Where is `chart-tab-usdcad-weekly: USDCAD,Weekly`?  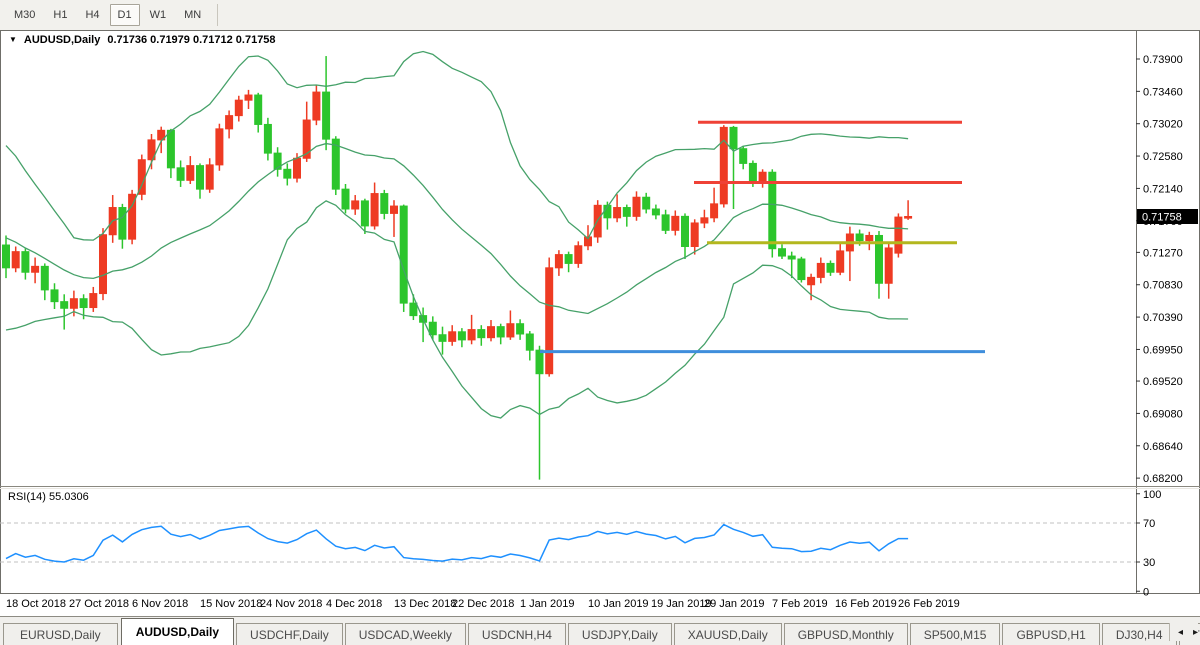 chart-tab-usdcad-weekly: USDCAD,Weekly is located at coordinates (405, 634).